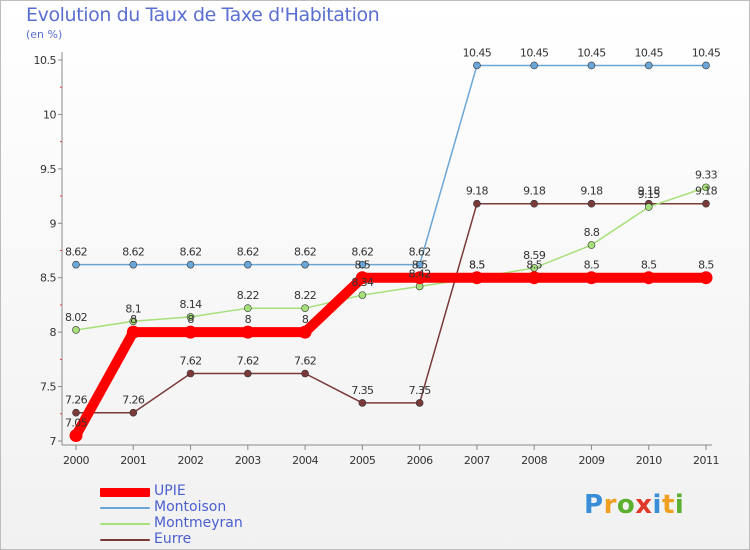 Image resolution: width=750 pixels, height=550 pixels. What do you see at coordinates (53, 223) in the screenshot?
I see `y-tick-label: 9` at bounding box center [53, 223].